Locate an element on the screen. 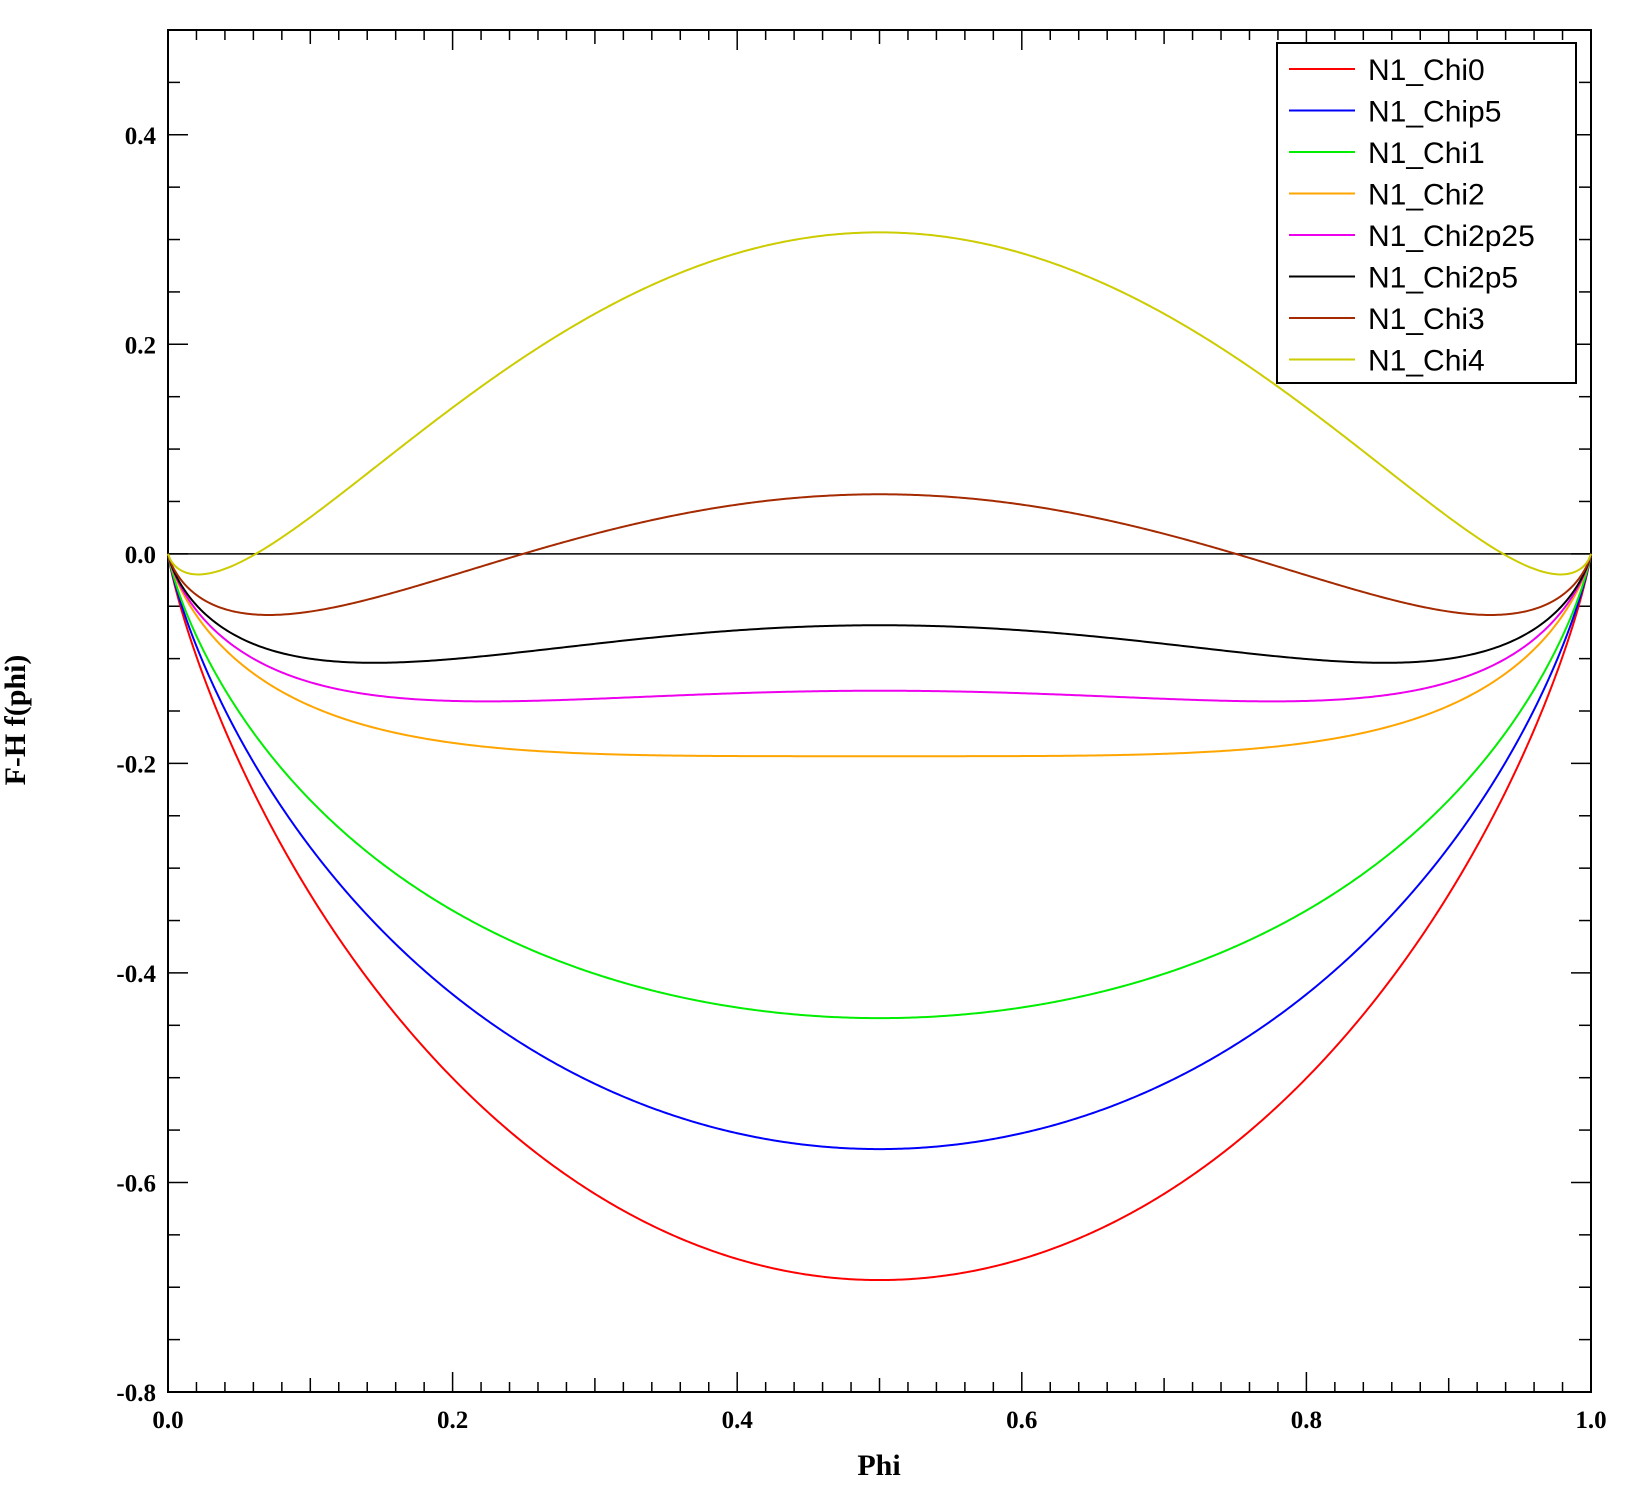  legend-label: N1_Chi2p25 is located at coordinates (1451, 236).